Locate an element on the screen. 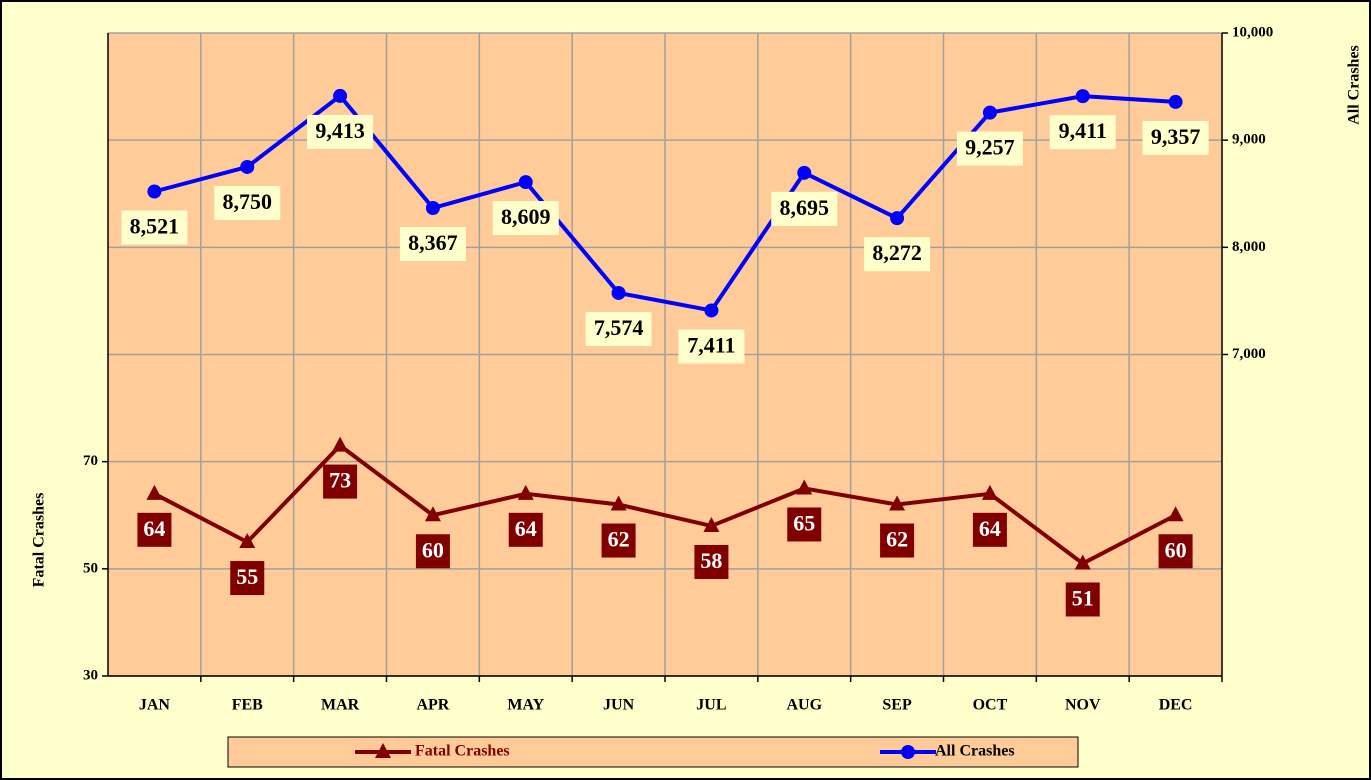 The height and width of the screenshot is (780, 1371). data-label: 9,411 is located at coordinates (1083, 130).